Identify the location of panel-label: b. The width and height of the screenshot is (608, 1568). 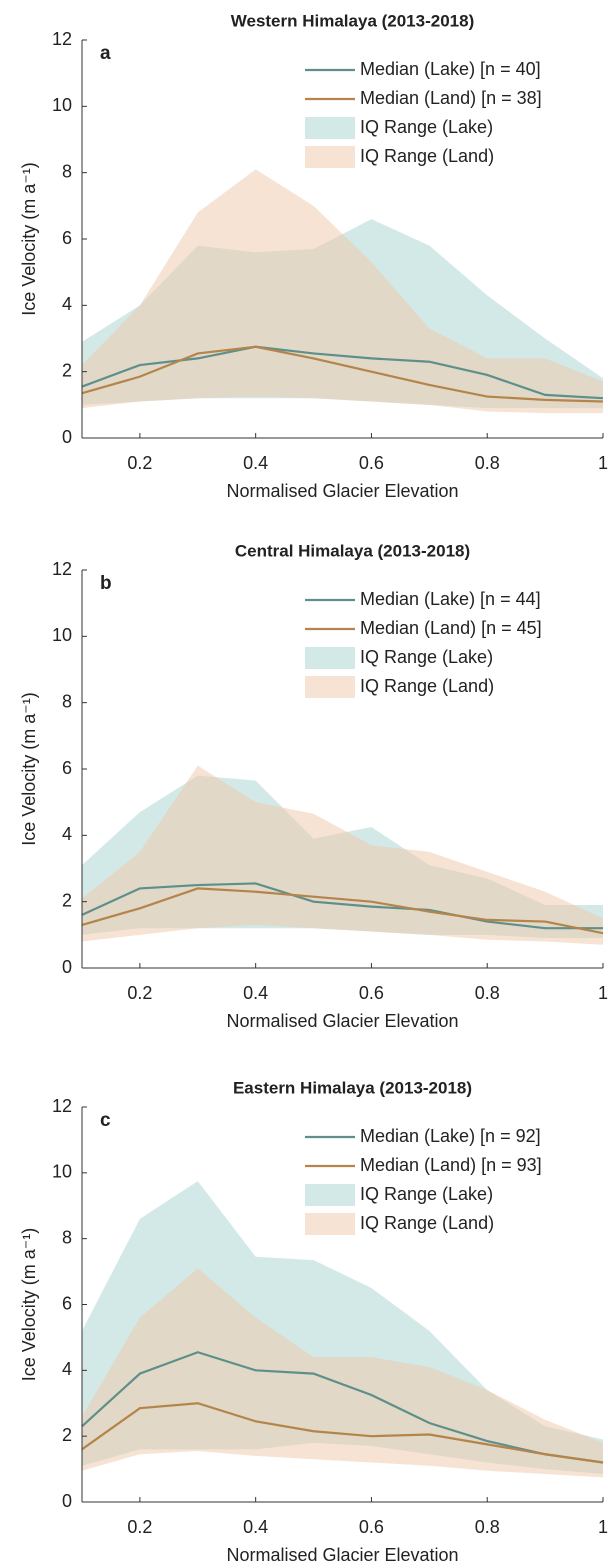
(106, 583).